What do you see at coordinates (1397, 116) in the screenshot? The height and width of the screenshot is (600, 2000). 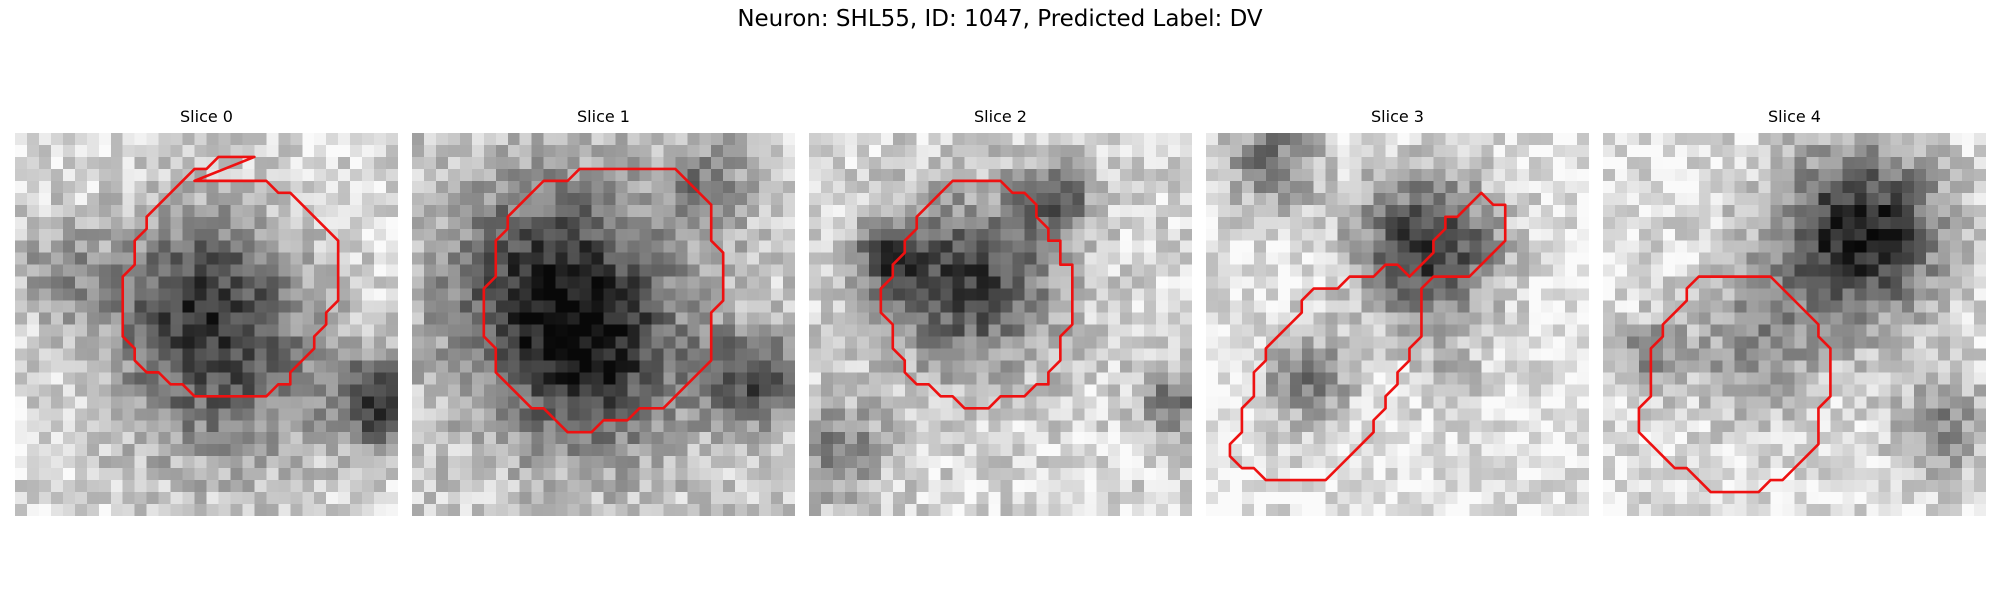 I see `slice-title-3: Slice 3` at bounding box center [1397, 116].